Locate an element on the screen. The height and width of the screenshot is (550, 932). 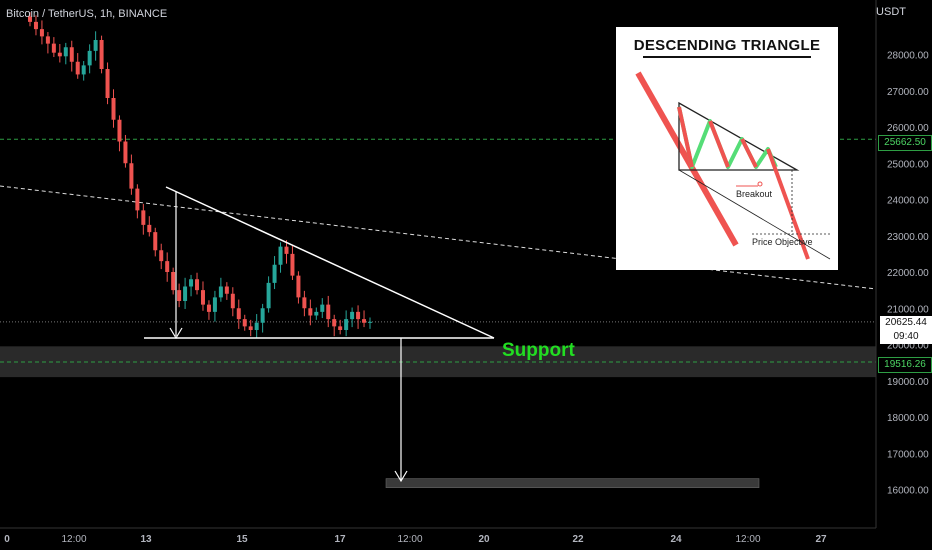
inset-up-swings is located at coordinates (727, 137).